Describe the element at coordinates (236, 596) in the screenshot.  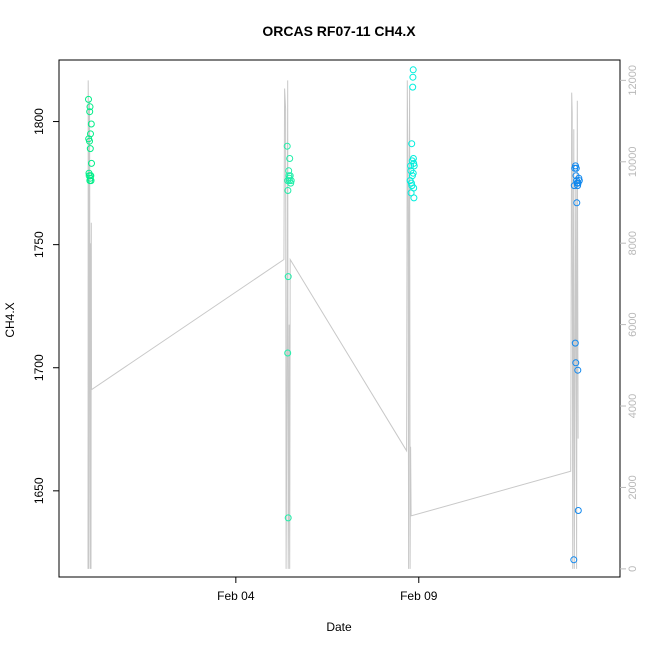
I see `x-tick-label: Feb 04` at that location.